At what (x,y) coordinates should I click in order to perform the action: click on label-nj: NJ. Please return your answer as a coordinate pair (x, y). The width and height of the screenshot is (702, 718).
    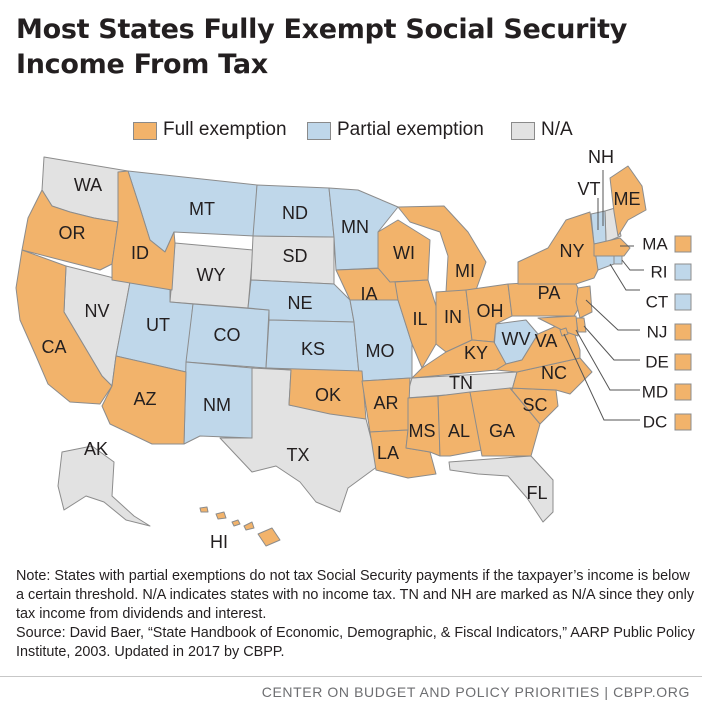
    Looking at the image, I should click on (657, 331).